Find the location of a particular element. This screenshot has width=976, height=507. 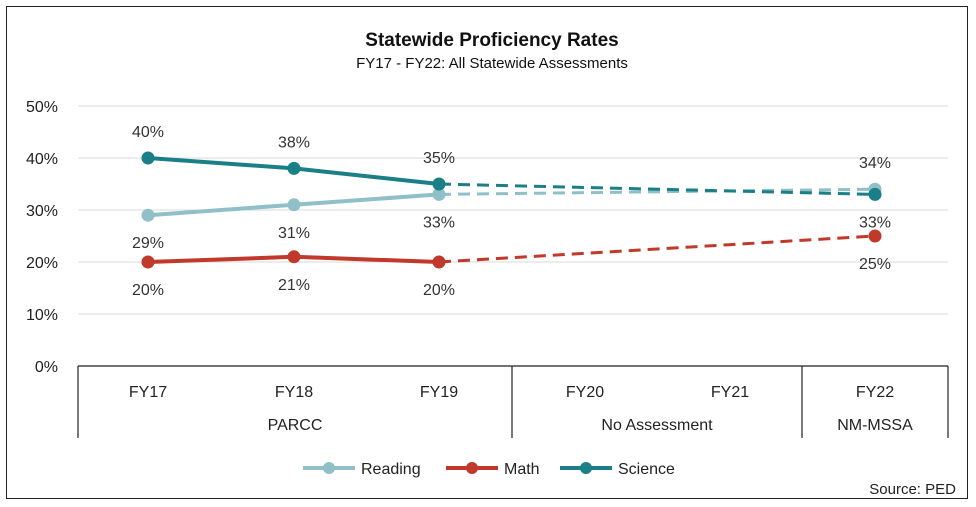

y-axis-ticks: 0% 10% 20% 30% 40% 50% is located at coordinates (42, 237).